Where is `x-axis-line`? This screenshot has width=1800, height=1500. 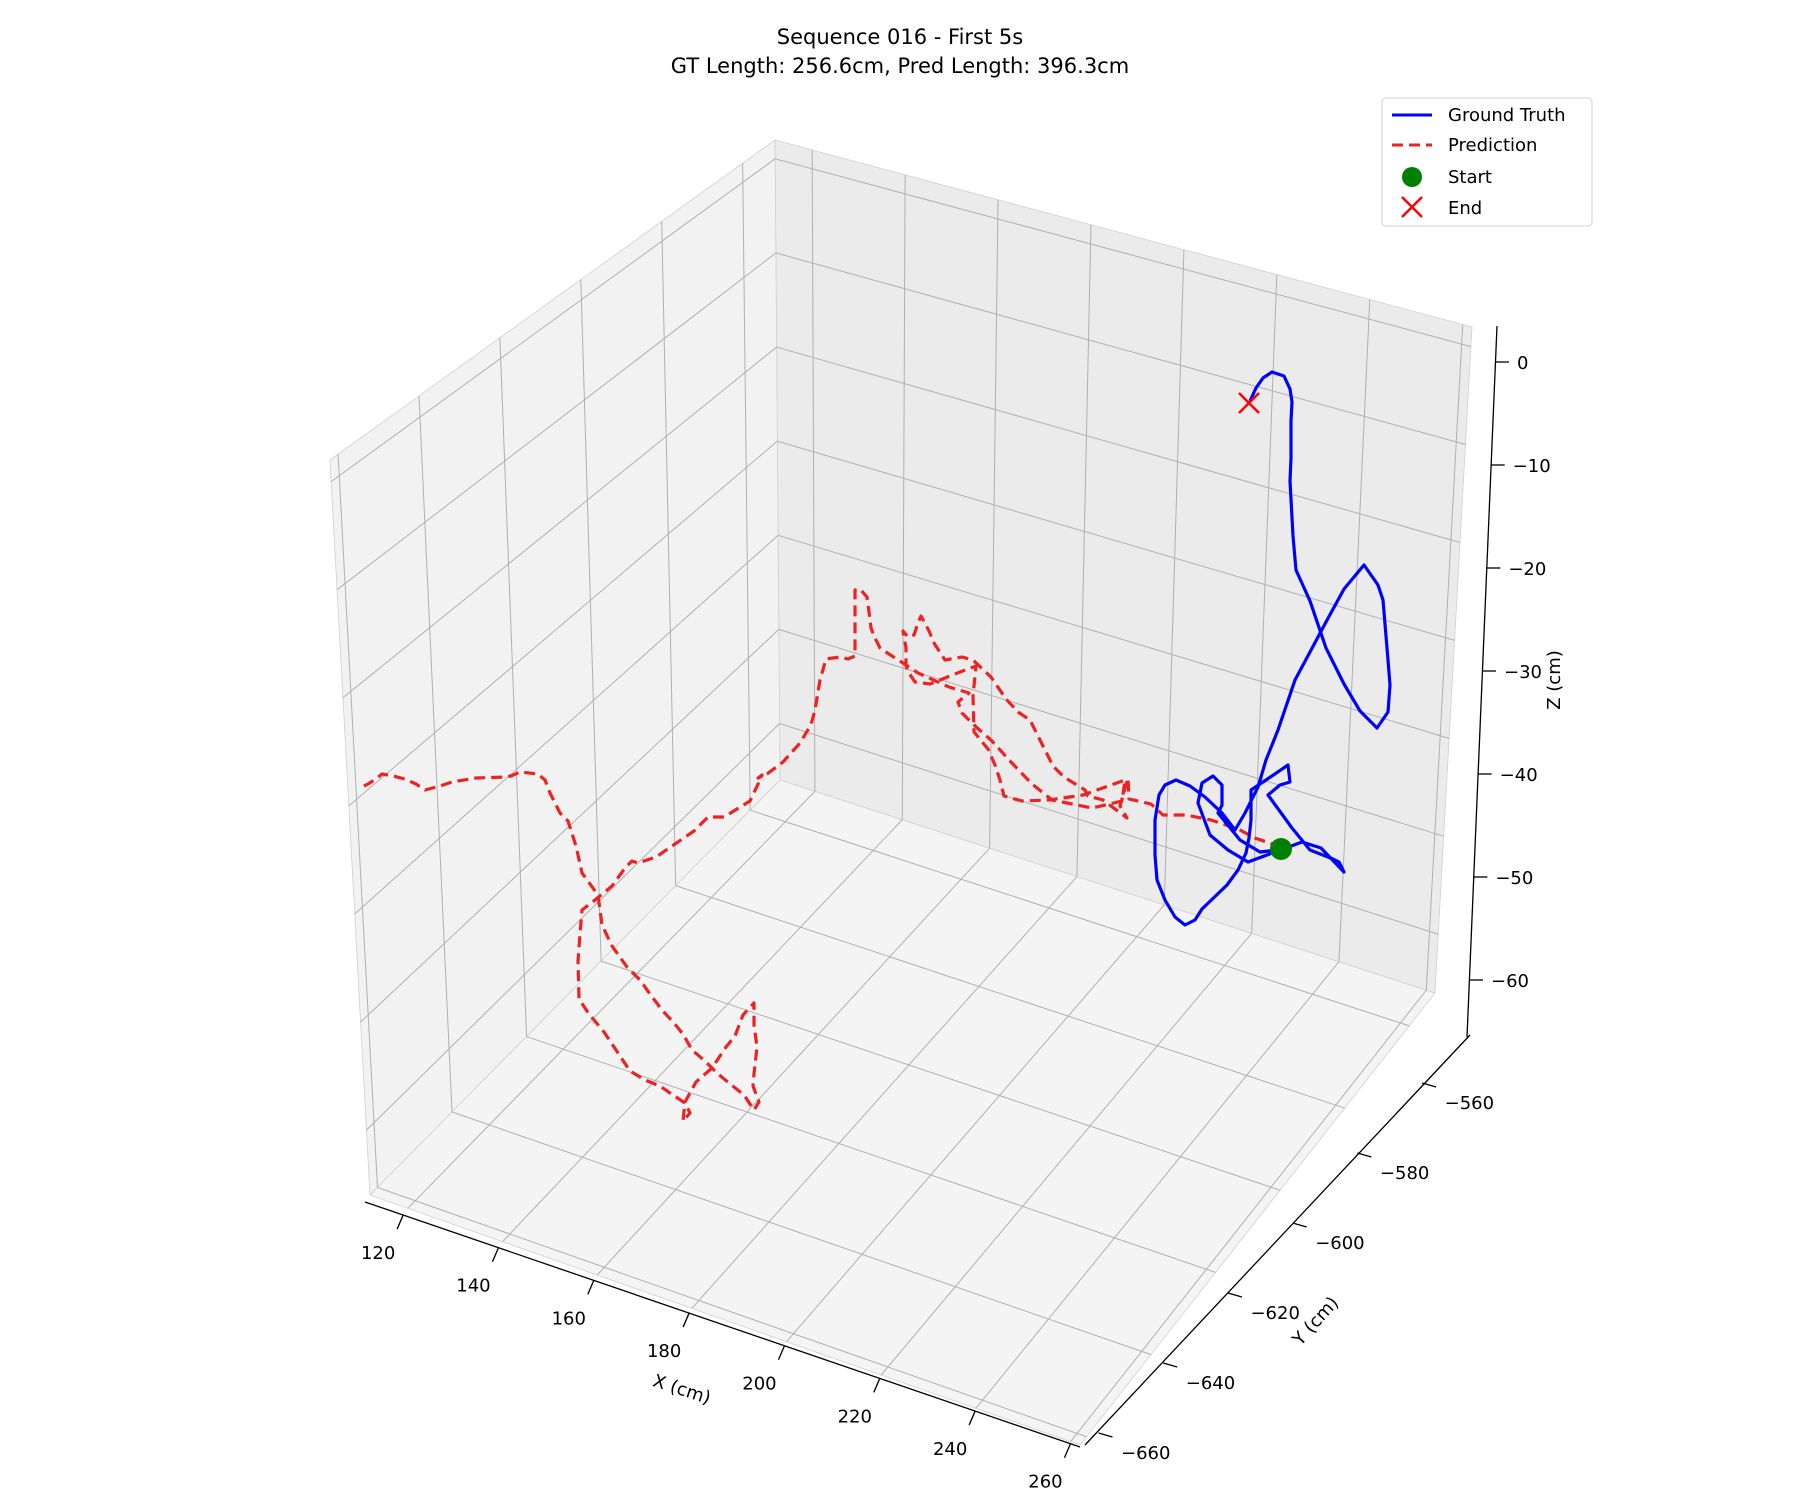
x-axis-line is located at coordinates (722, 1324).